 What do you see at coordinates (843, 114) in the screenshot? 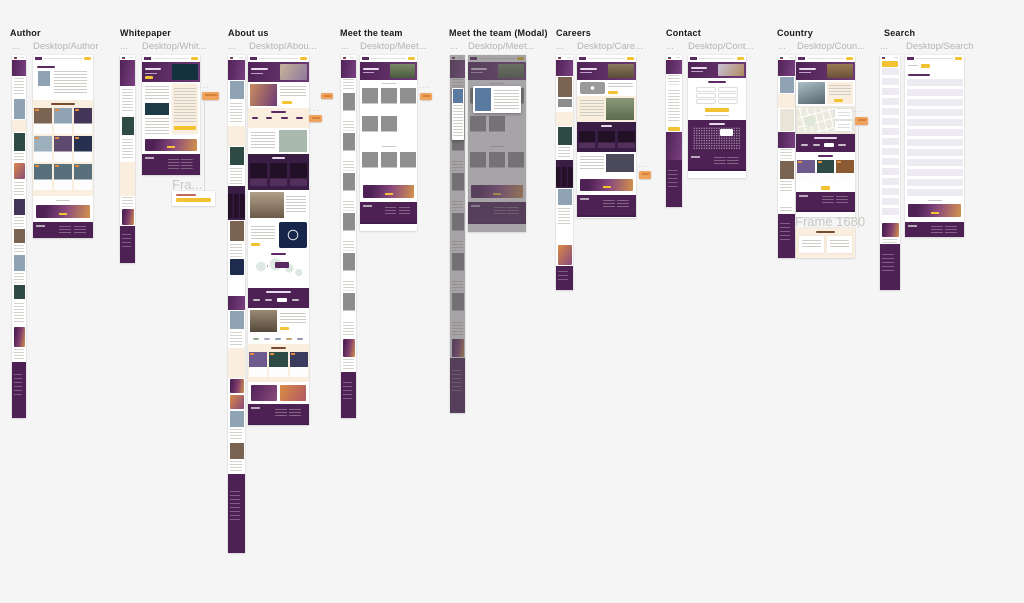
I see `map-card` at bounding box center [843, 114].